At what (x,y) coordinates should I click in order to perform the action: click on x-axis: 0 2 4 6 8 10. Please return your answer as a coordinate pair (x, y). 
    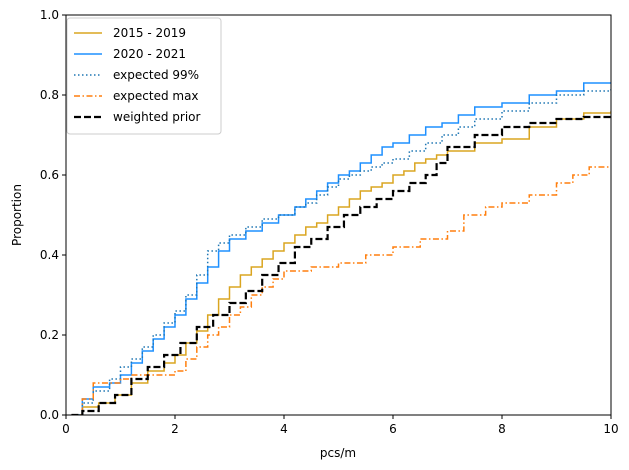
    Looking at the image, I should click on (340, 425).